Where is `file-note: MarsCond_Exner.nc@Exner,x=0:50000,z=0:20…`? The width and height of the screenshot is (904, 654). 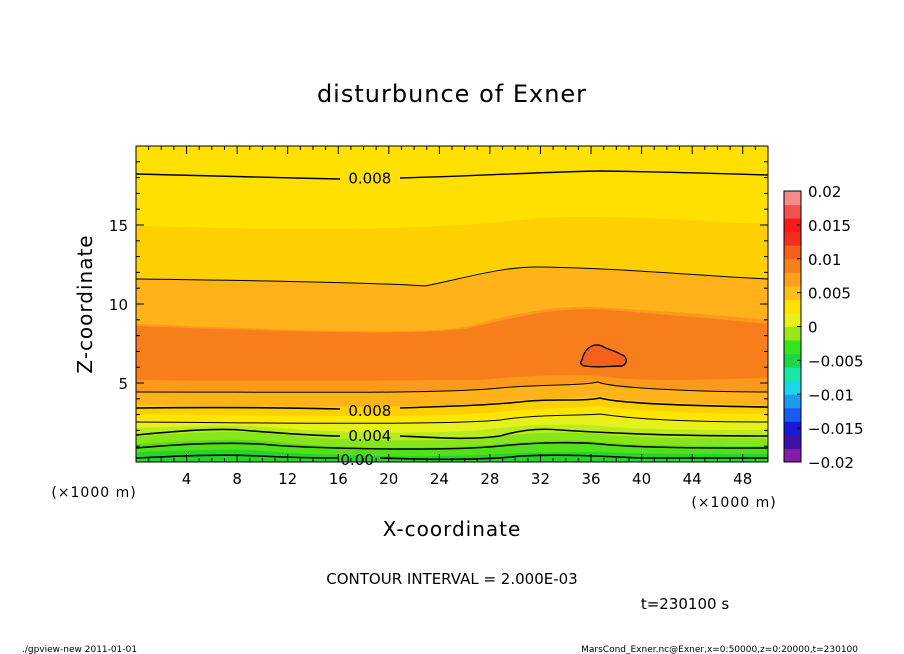 file-note: MarsCond_Exner.nc@Exner,x=0:50000,z=0:20… is located at coordinates (719, 649).